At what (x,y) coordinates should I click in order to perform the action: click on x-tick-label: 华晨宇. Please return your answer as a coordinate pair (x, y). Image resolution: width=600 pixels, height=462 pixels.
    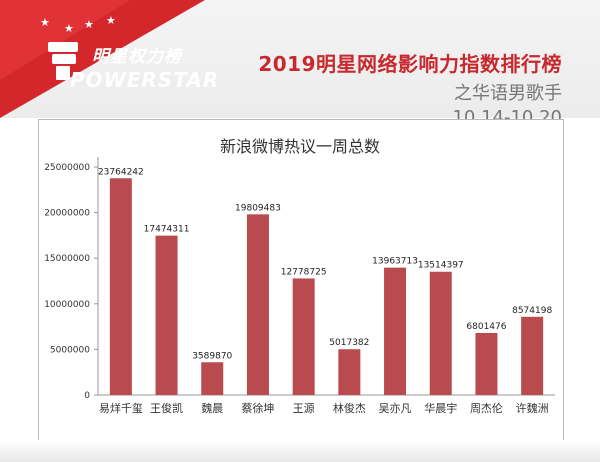
    Looking at the image, I should click on (440, 408).